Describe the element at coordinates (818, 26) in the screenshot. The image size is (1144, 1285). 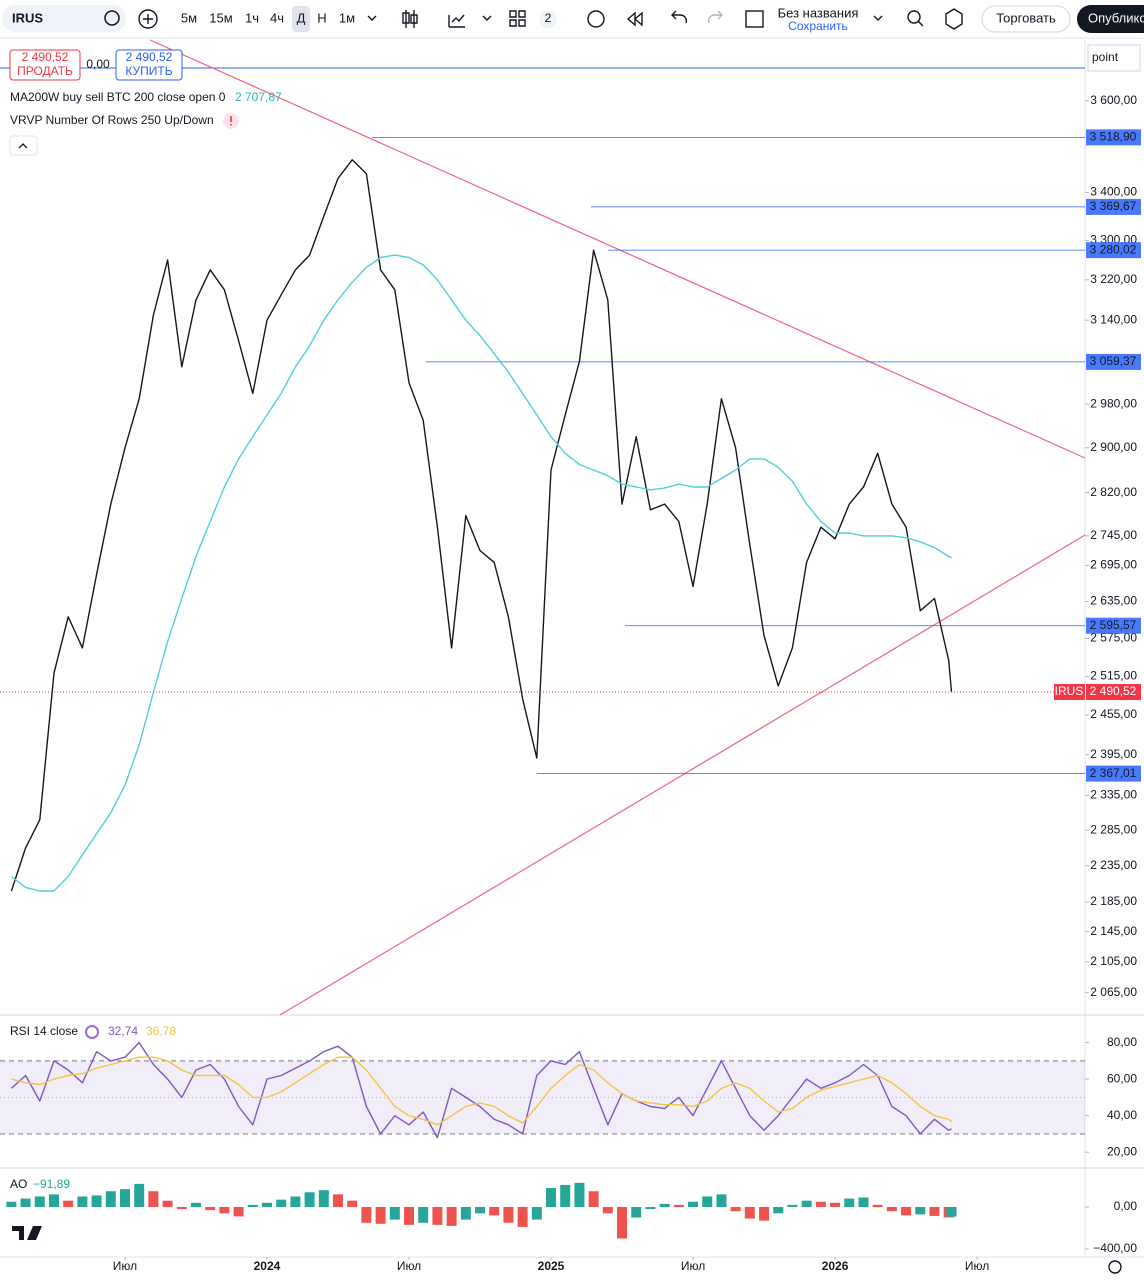
I see `layout-status: Сохранить` at that location.